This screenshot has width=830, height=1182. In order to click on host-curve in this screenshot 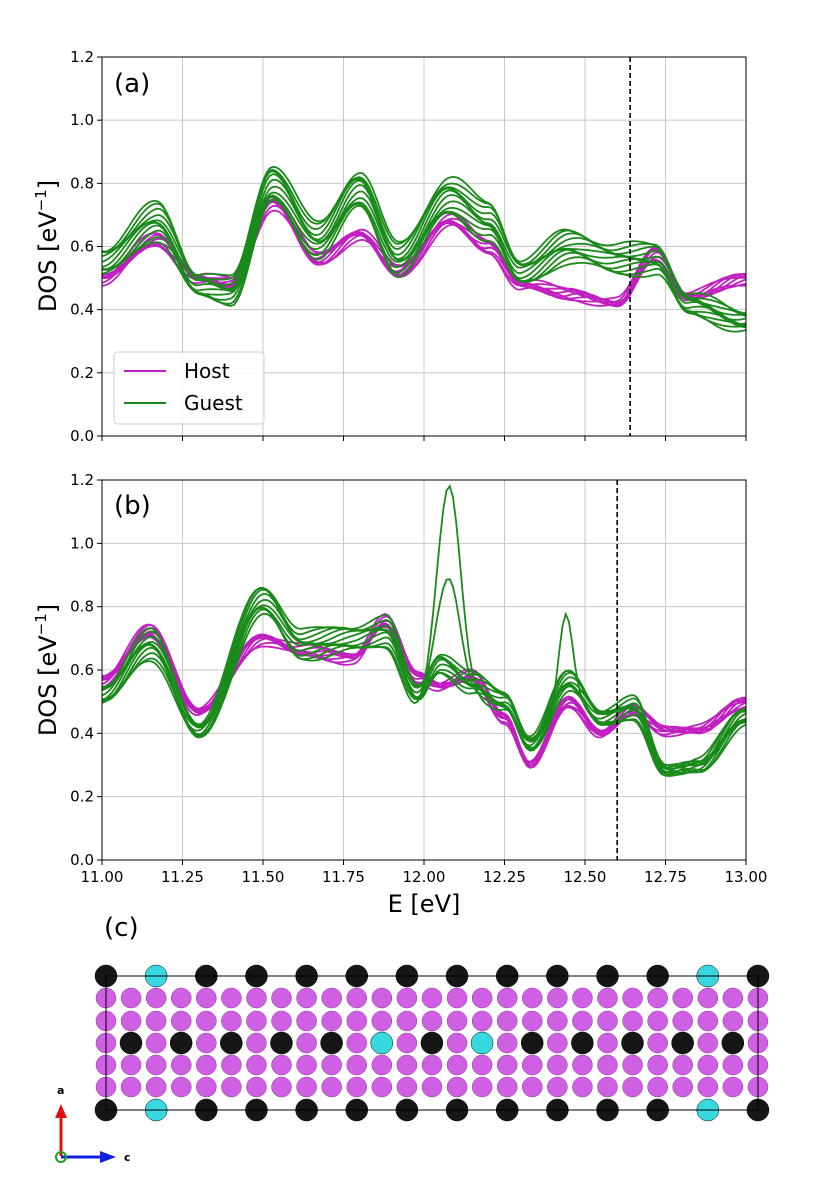, I will do `click(424, 694)`.